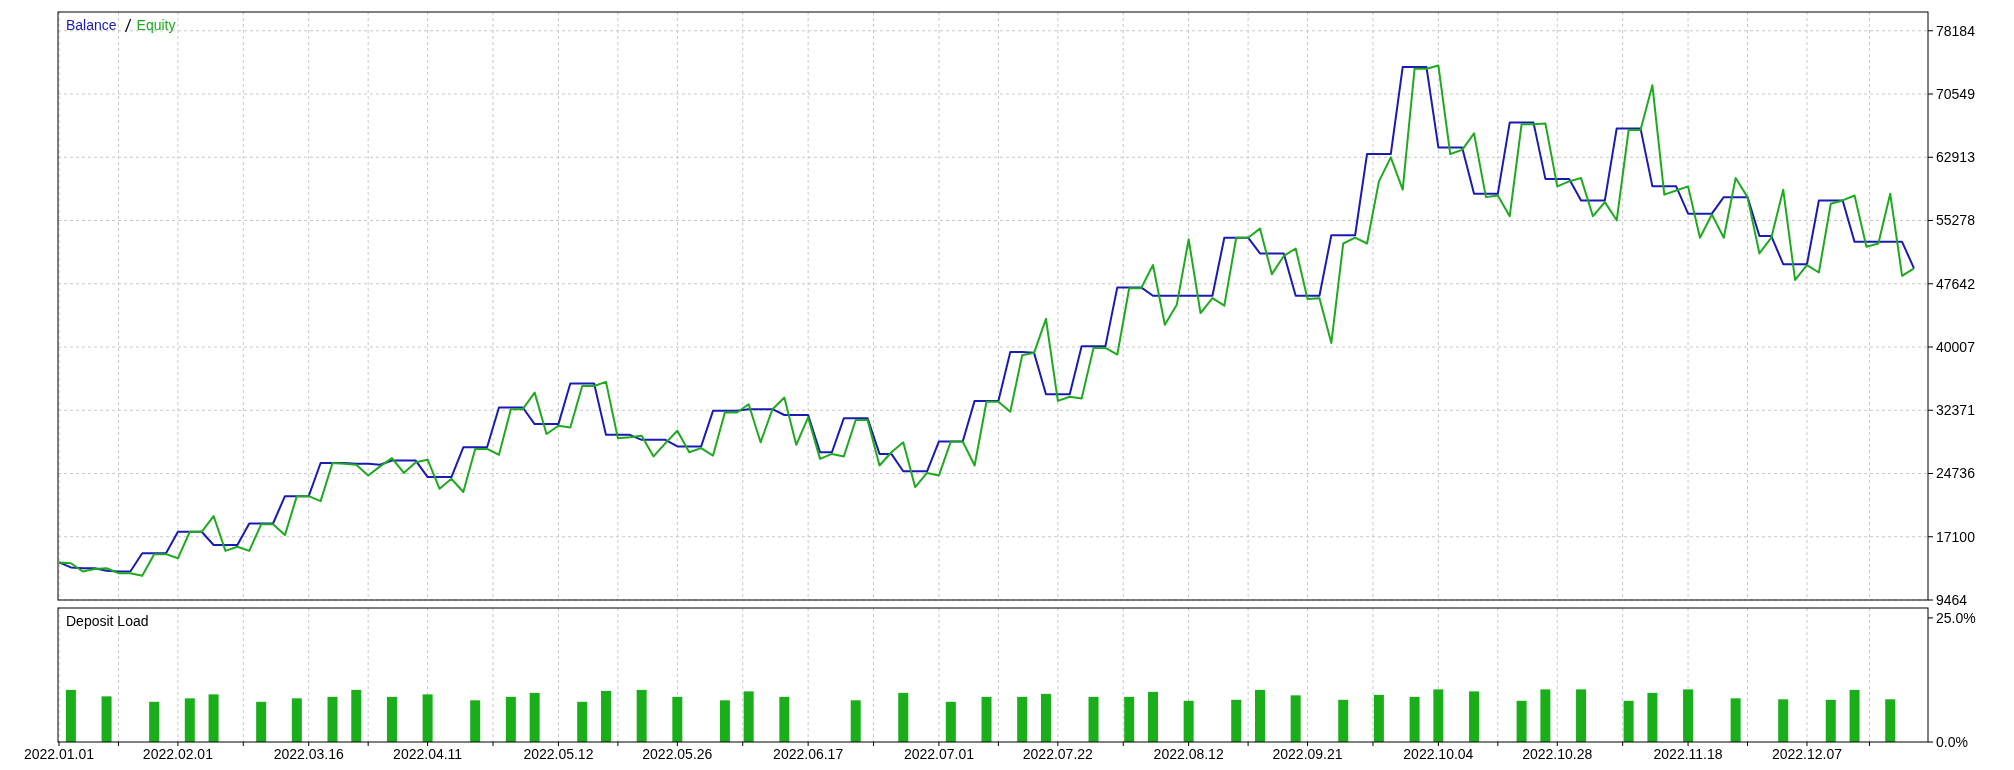 This screenshot has height=770, width=2014. Describe the element at coordinates (428, 754) in the screenshot. I see `x-tick-label: 2022.04.11` at that location.